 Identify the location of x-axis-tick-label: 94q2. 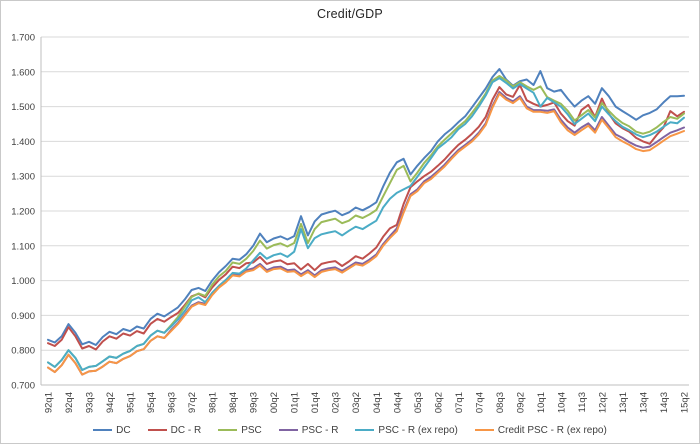
(110, 402).